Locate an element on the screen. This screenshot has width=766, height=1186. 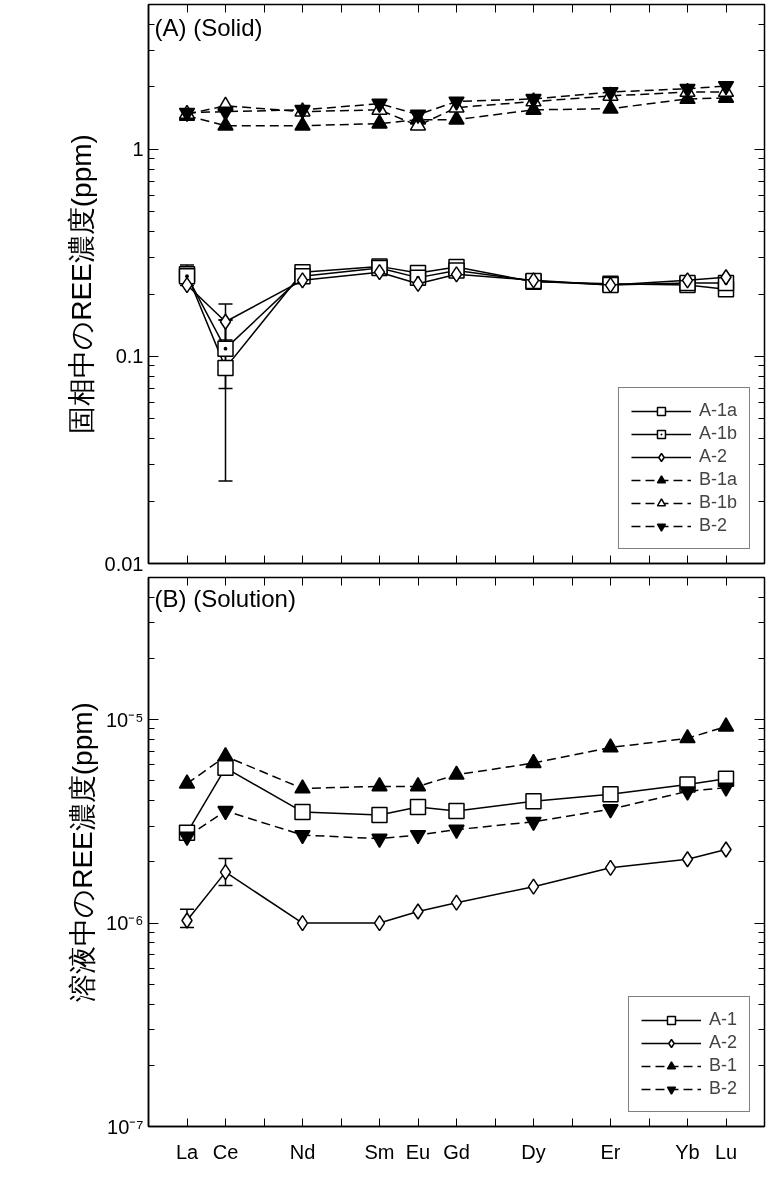
legend-label: A-1b is located at coordinates (717, 433).